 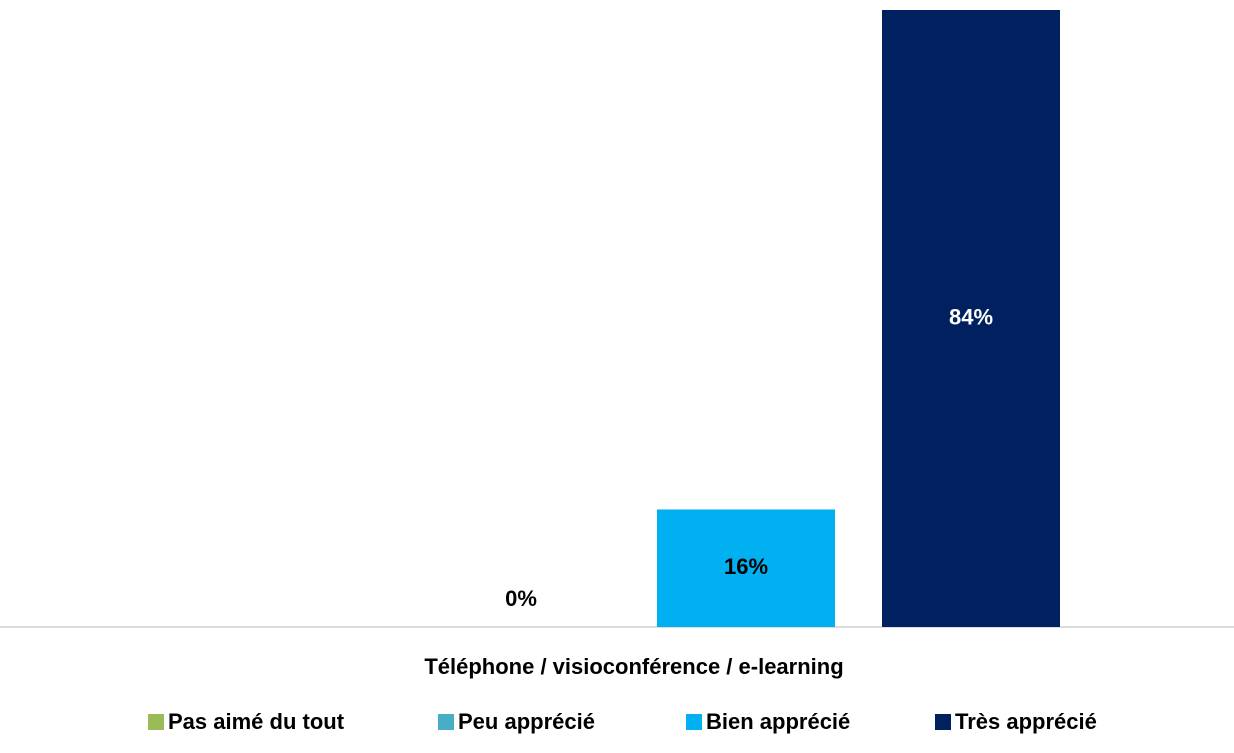 What do you see at coordinates (633, 666) in the screenshot?
I see `x-tick-label: Téléphone / visioconférence / e-learning` at bounding box center [633, 666].